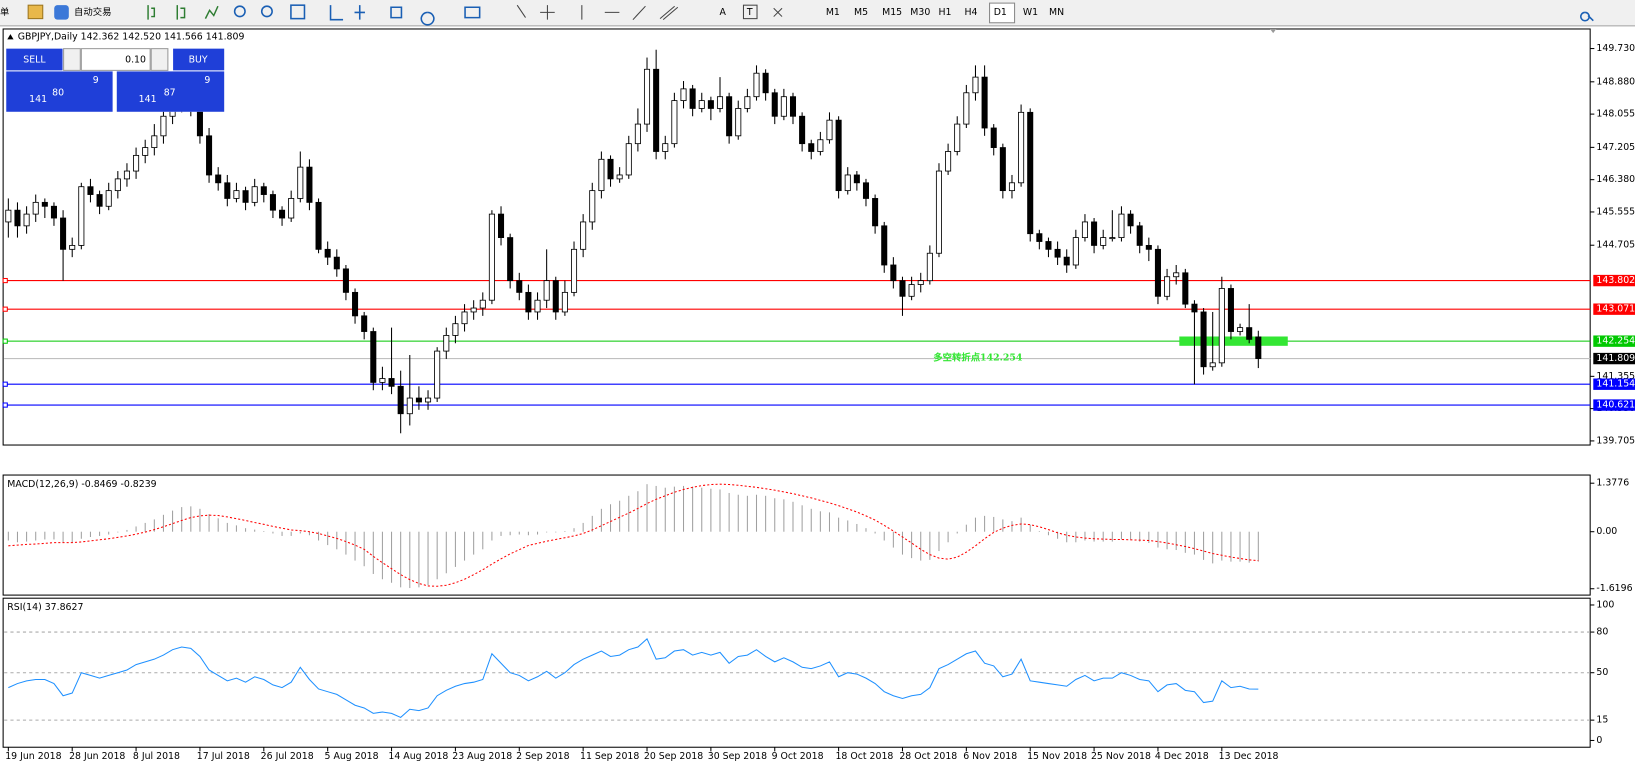 The width and height of the screenshot is (1635, 770). Describe the element at coordinates (1615, 179) in the screenshot. I see `y-tick-label: 146.380` at that location.